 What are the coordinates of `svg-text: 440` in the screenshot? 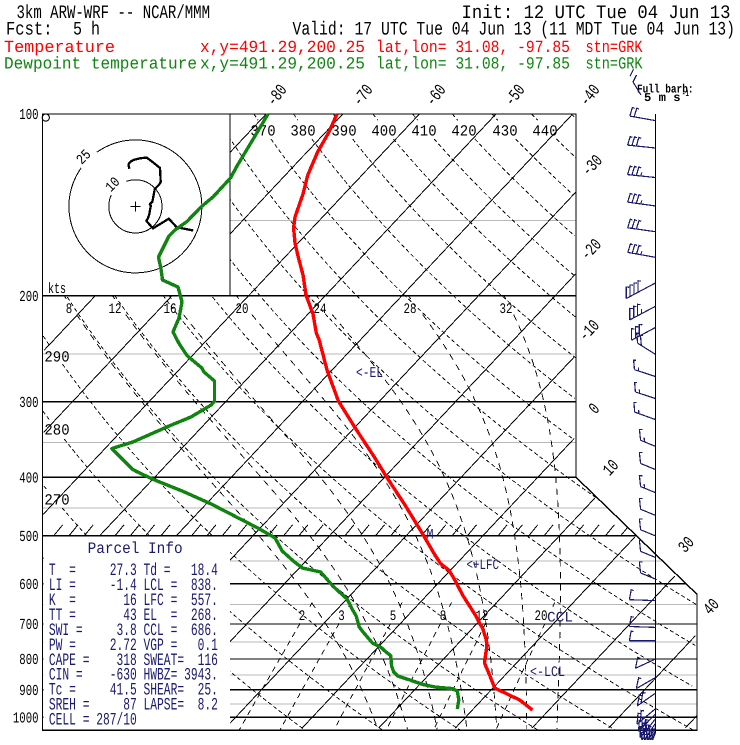 It's located at (544, 132).